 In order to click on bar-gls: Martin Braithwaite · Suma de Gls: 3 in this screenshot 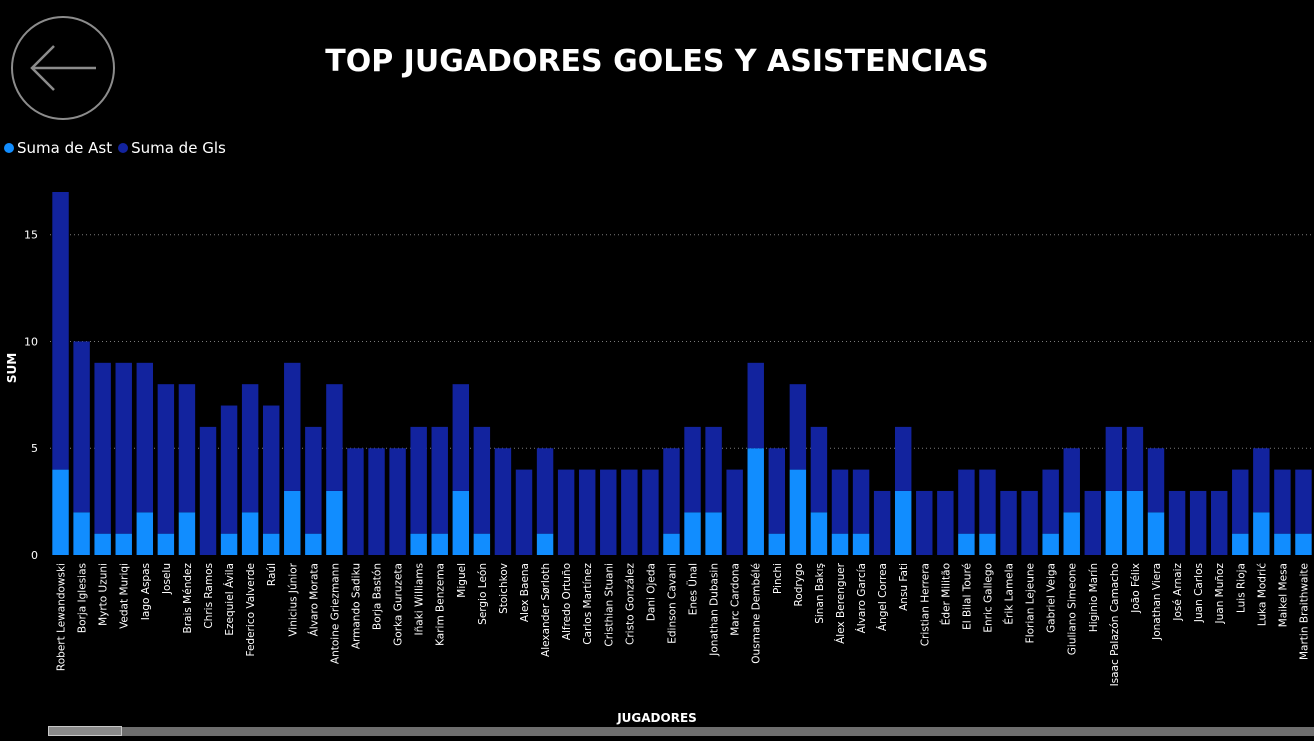, I will do `click(1303, 501)`.